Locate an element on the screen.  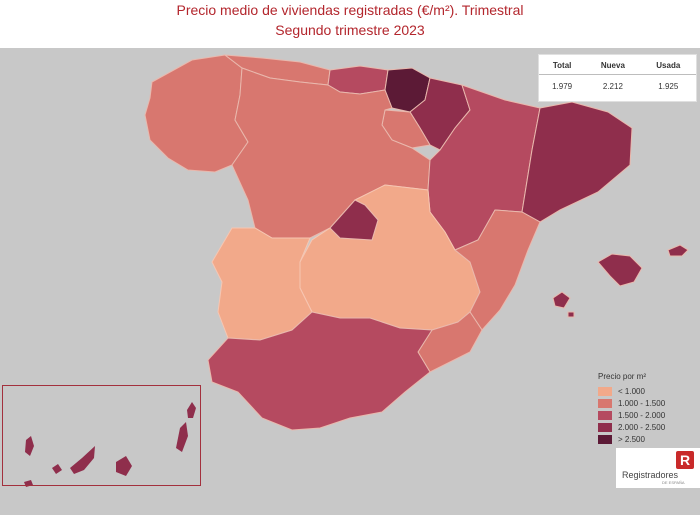
legend-item: 1.500 - 2.000 is located at coordinates (631, 415).